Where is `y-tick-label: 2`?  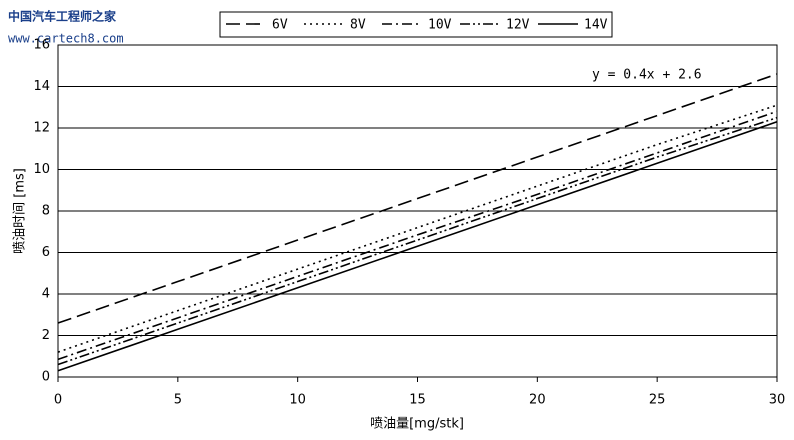
y-tick-label: 2 is located at coordinates (46, 335).